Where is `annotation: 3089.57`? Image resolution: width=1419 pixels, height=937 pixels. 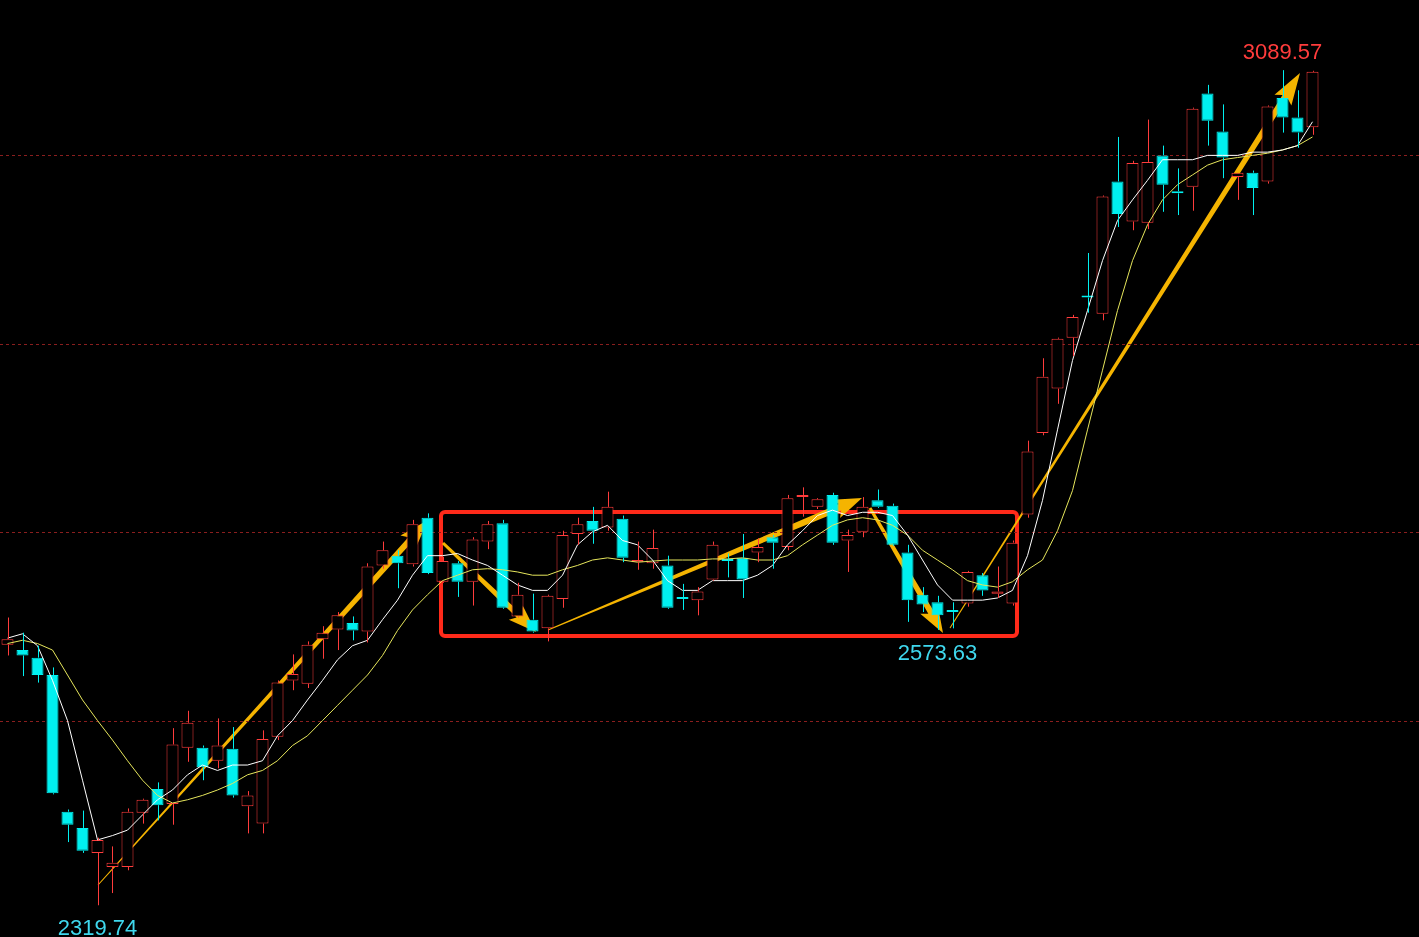
annotation: 3089.57 is located at coordinates (1282, 52).